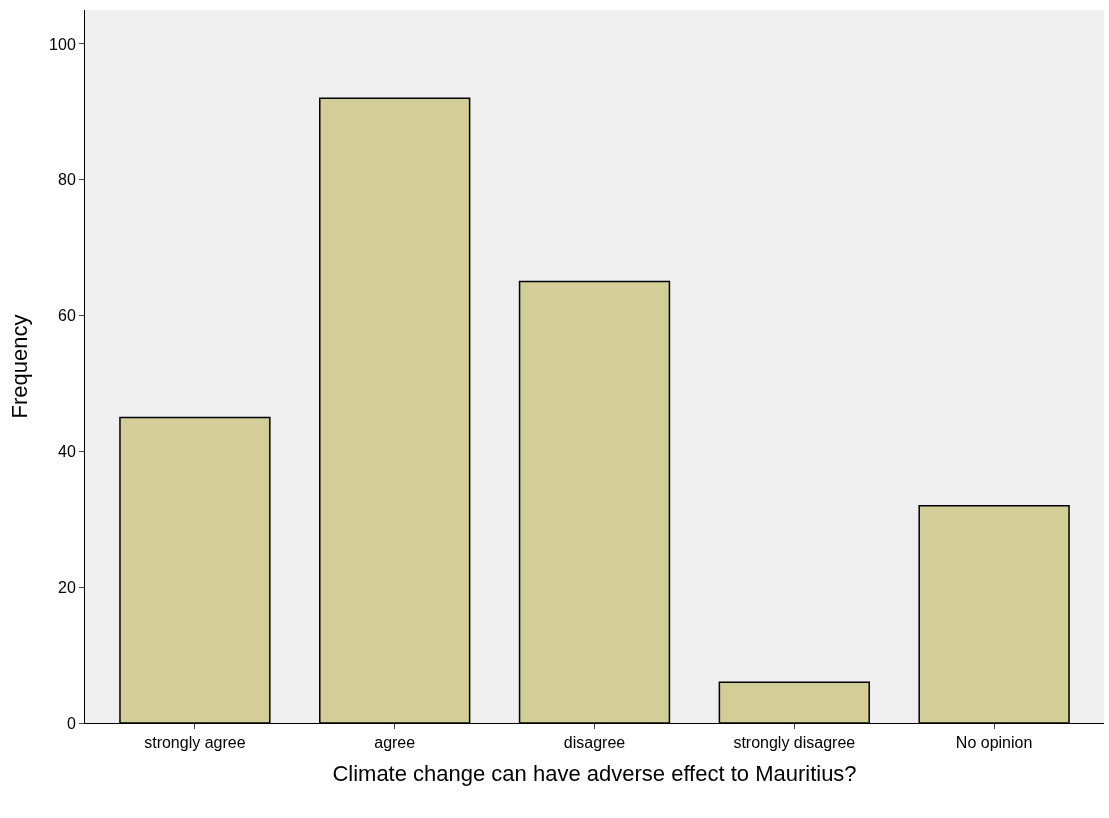  Describe the element at coordinates (395, 743) in the screenshot. I see `x-tick-label: agree` at that location.